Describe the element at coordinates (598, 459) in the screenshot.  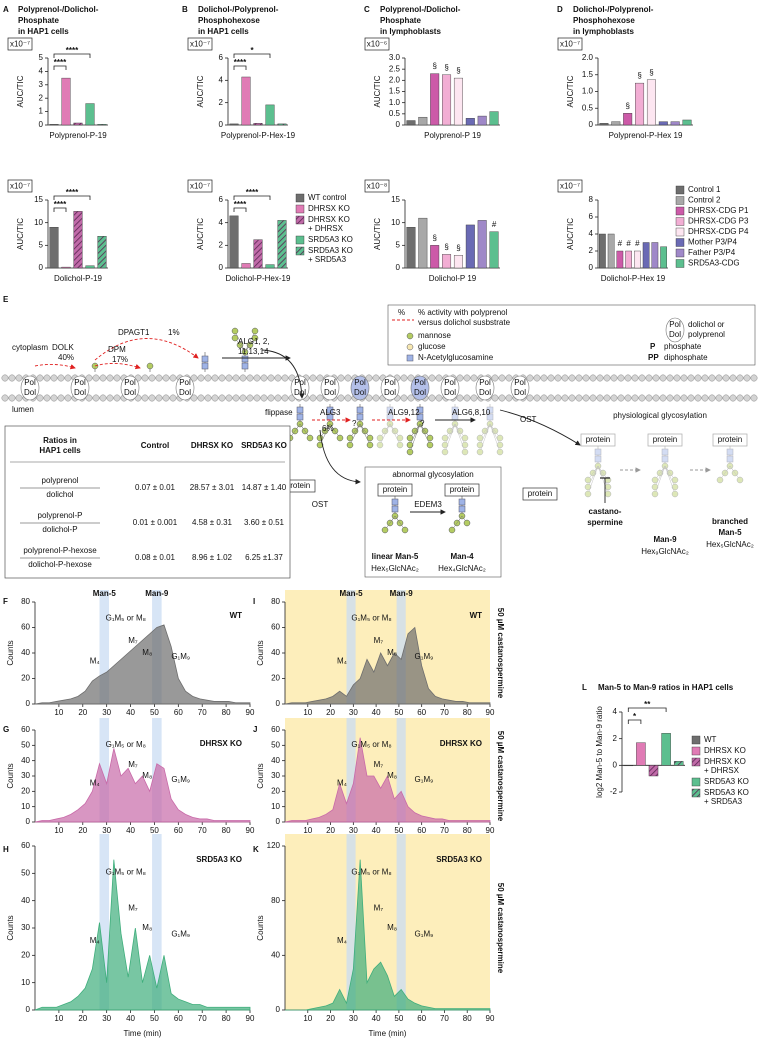
I see `glcnac` at that location.